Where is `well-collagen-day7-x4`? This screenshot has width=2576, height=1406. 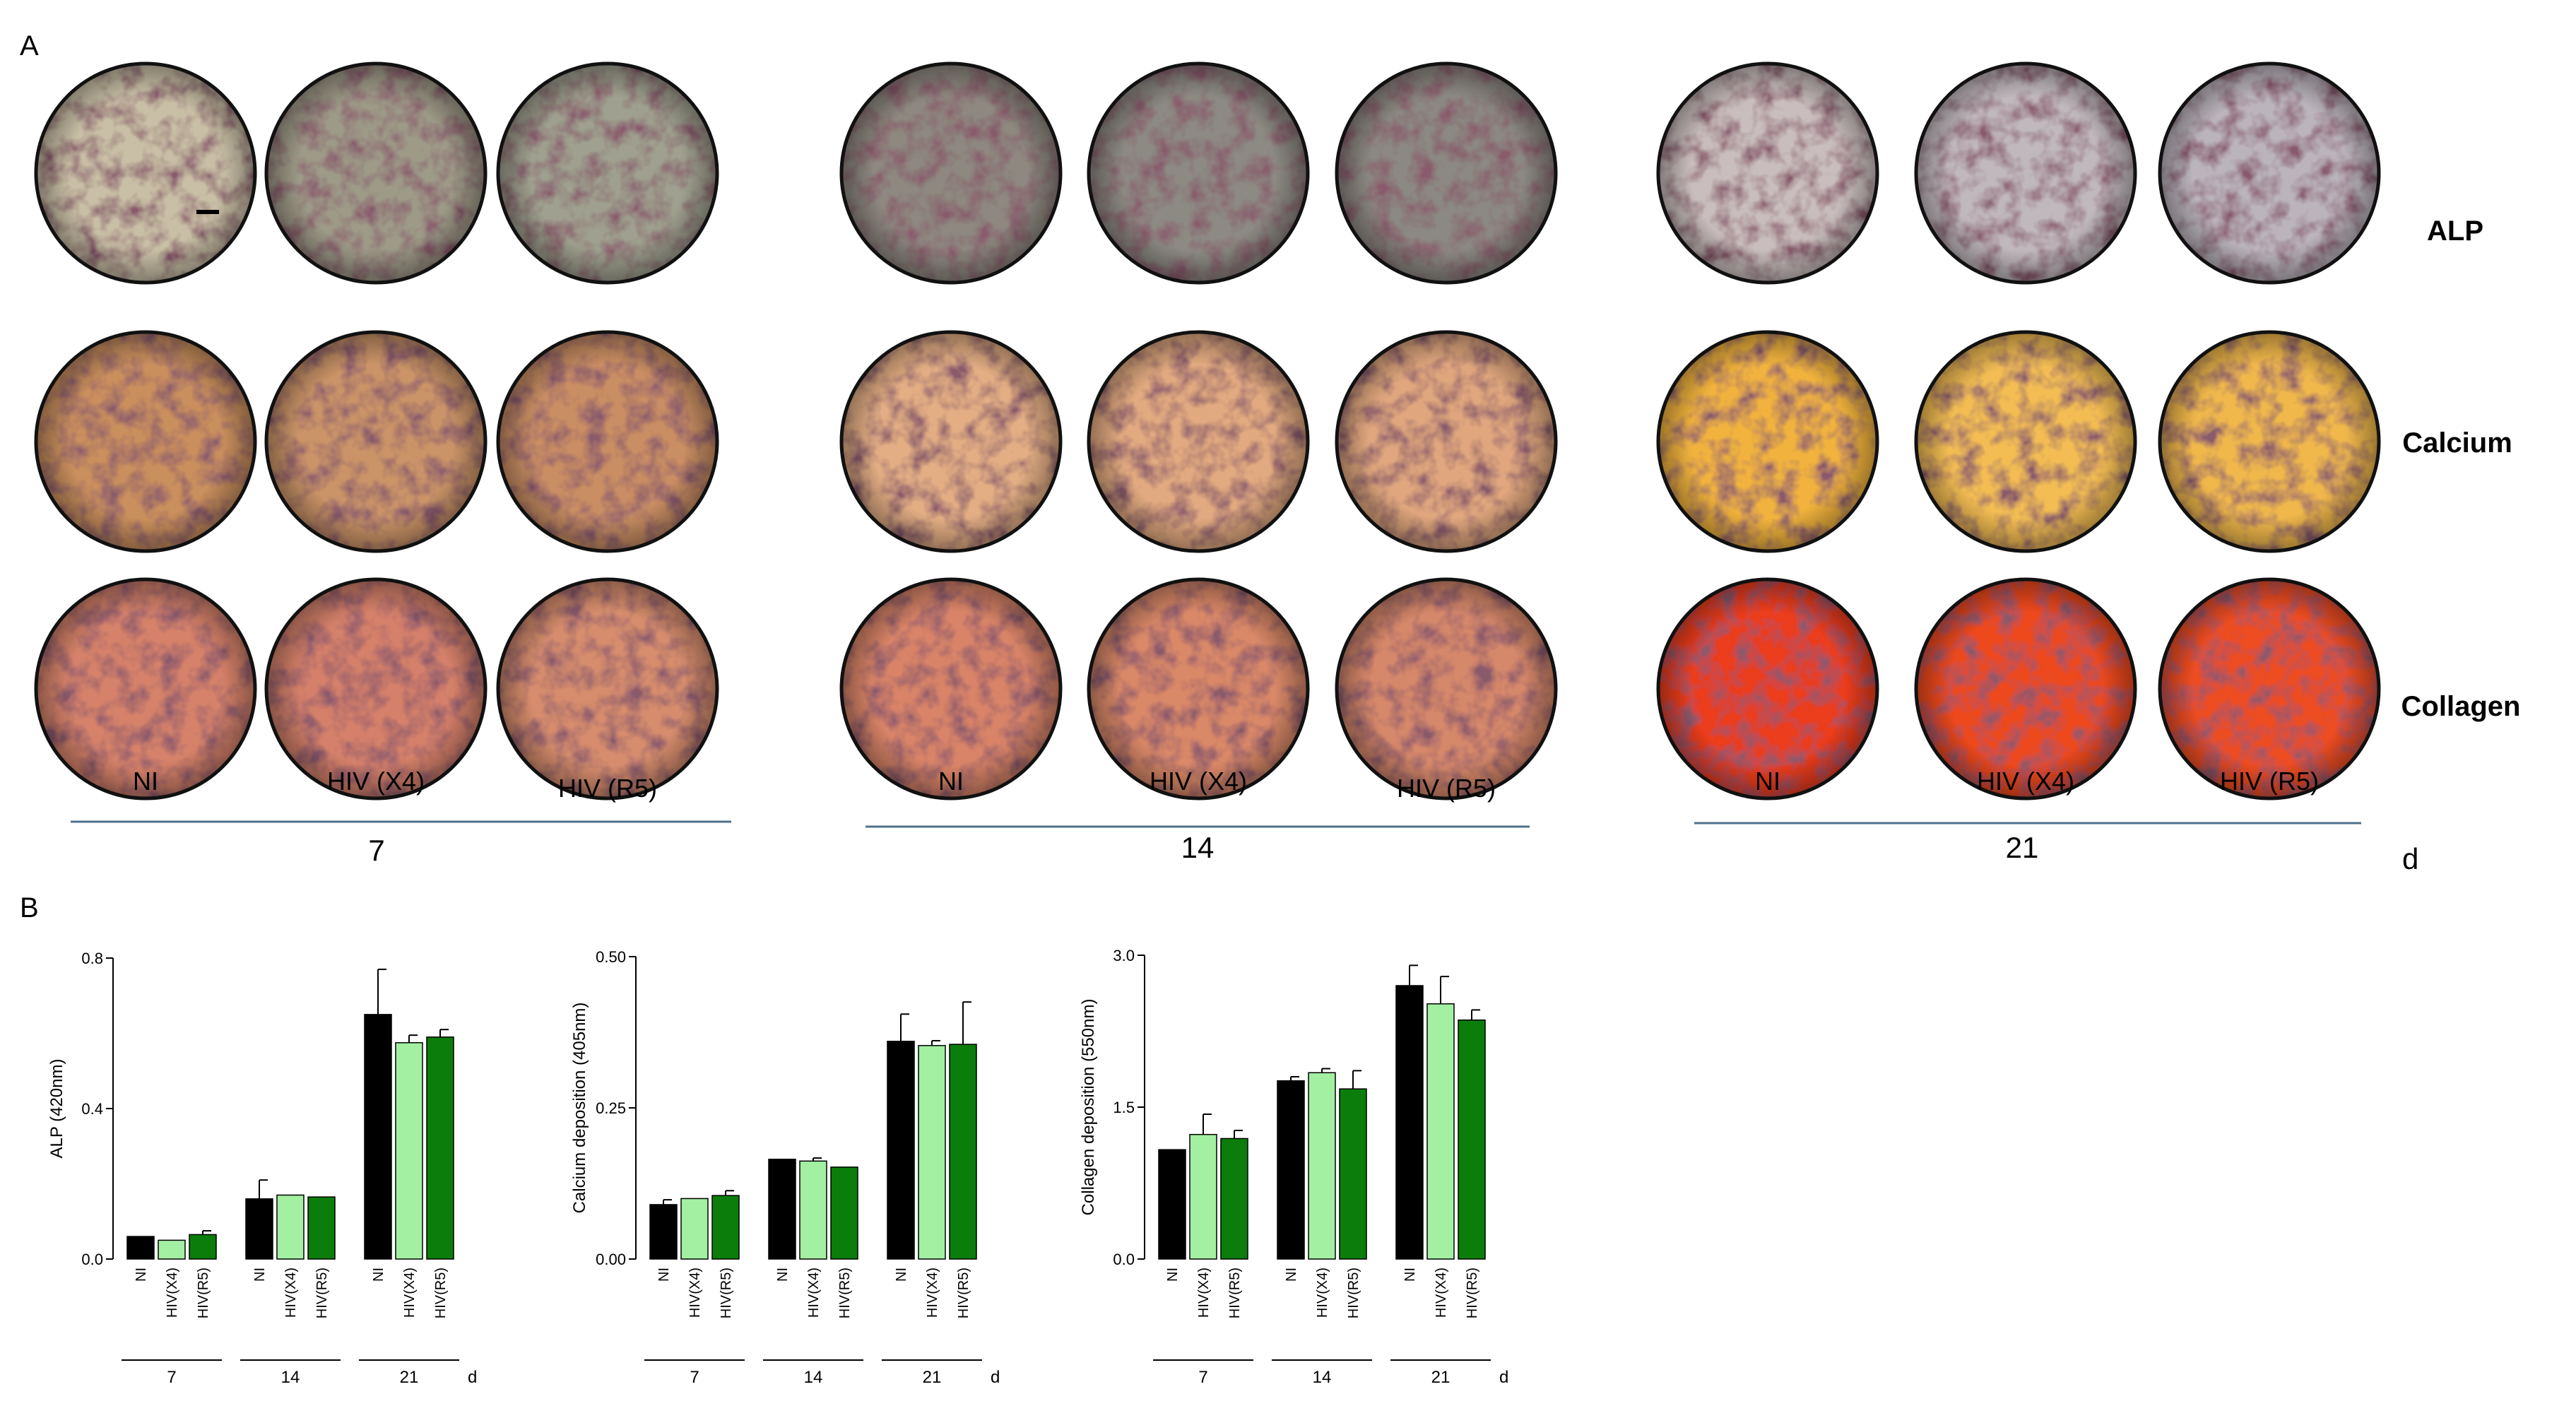
well-collagen-day7-x4 is located at coordinates (376, 689).